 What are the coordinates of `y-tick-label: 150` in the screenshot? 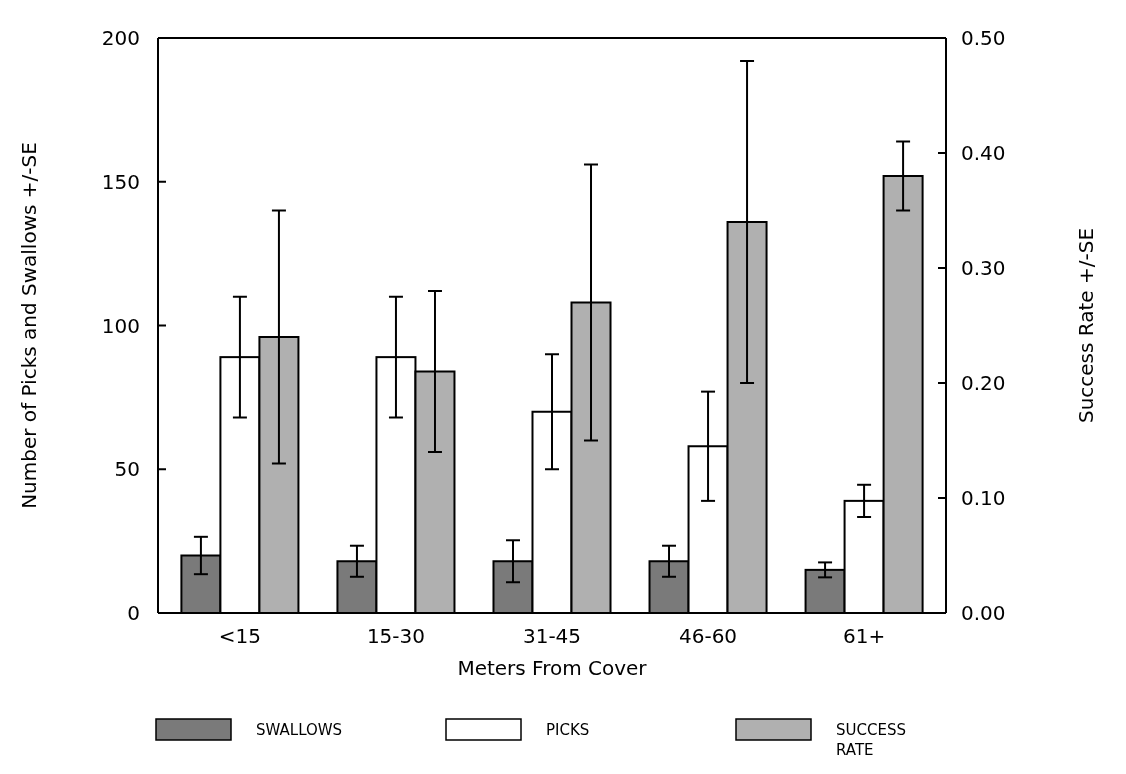 It's located at (120, 181).